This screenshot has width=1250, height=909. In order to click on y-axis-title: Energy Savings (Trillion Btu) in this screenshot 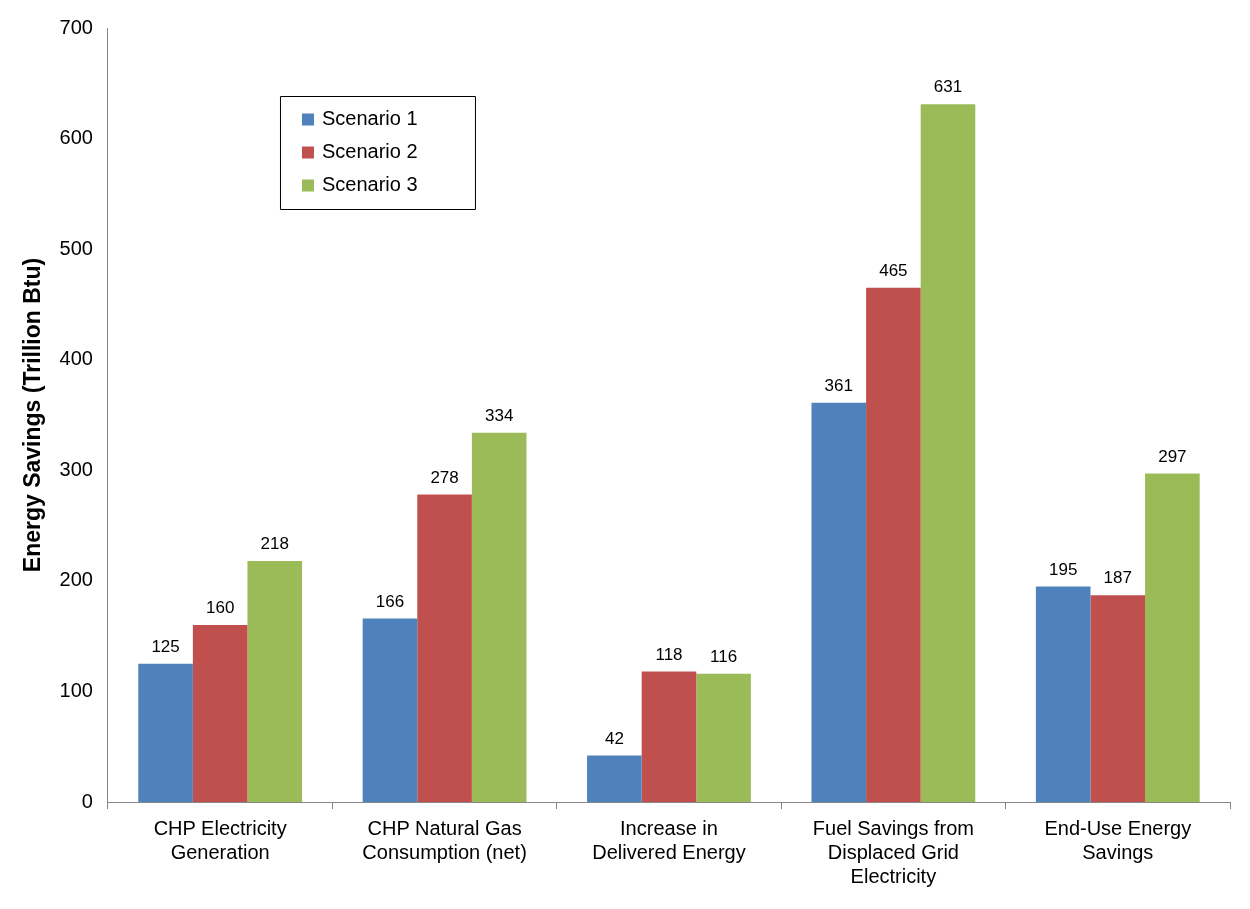, I will do `click(32, 415)`.